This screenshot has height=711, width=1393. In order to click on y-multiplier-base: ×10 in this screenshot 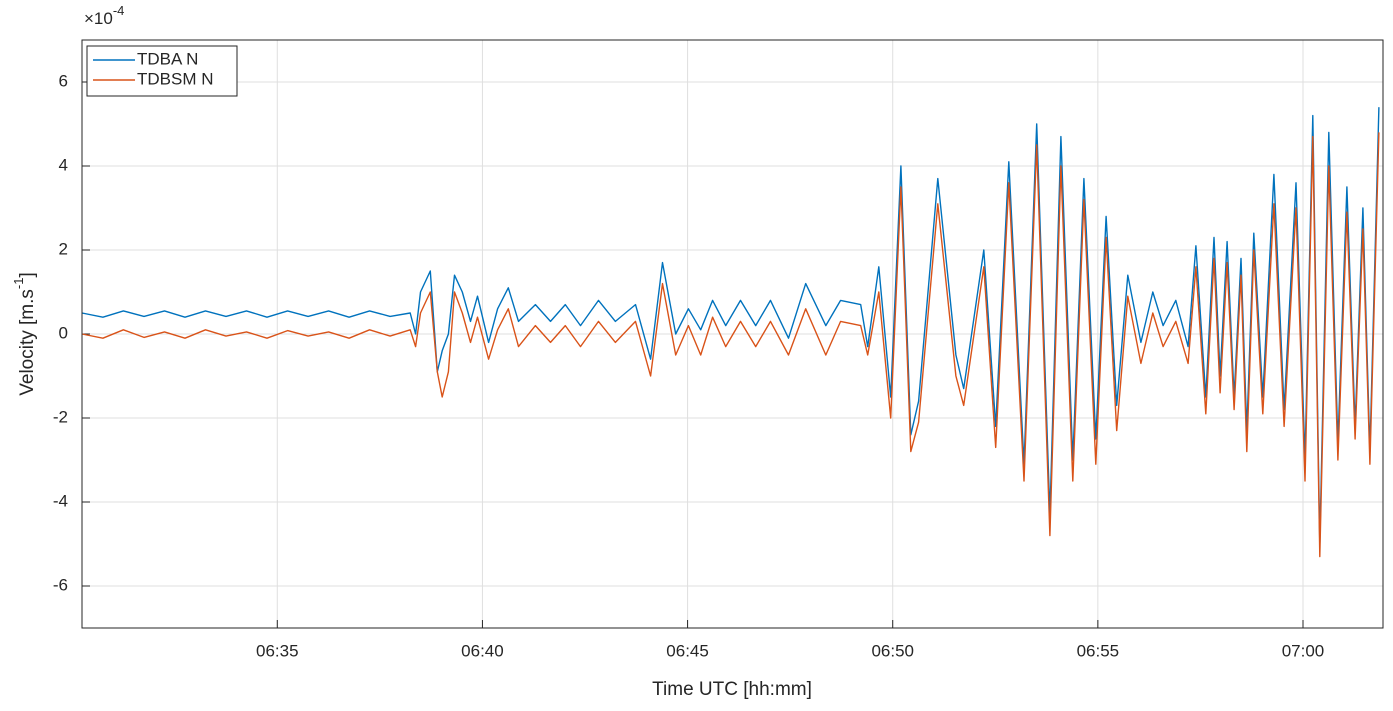, I will do `click(98, 18)`.